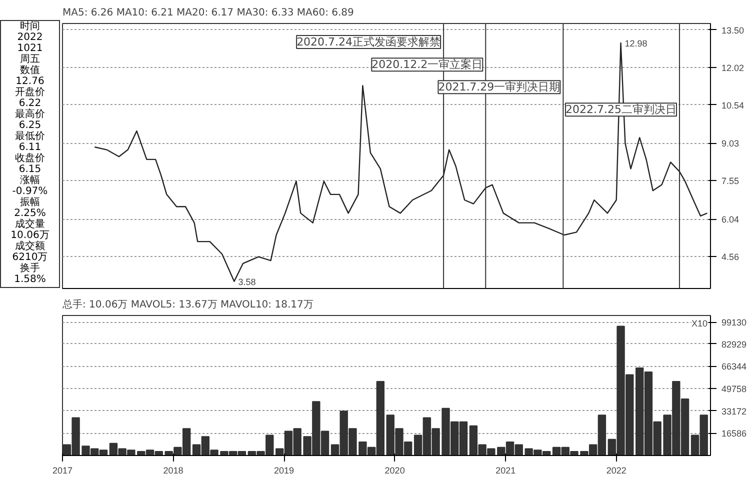  What do you see at coordinates (506, 471) in the screenshot?
I see `x-tick-label: 2021` at bounding box center [506, 471].